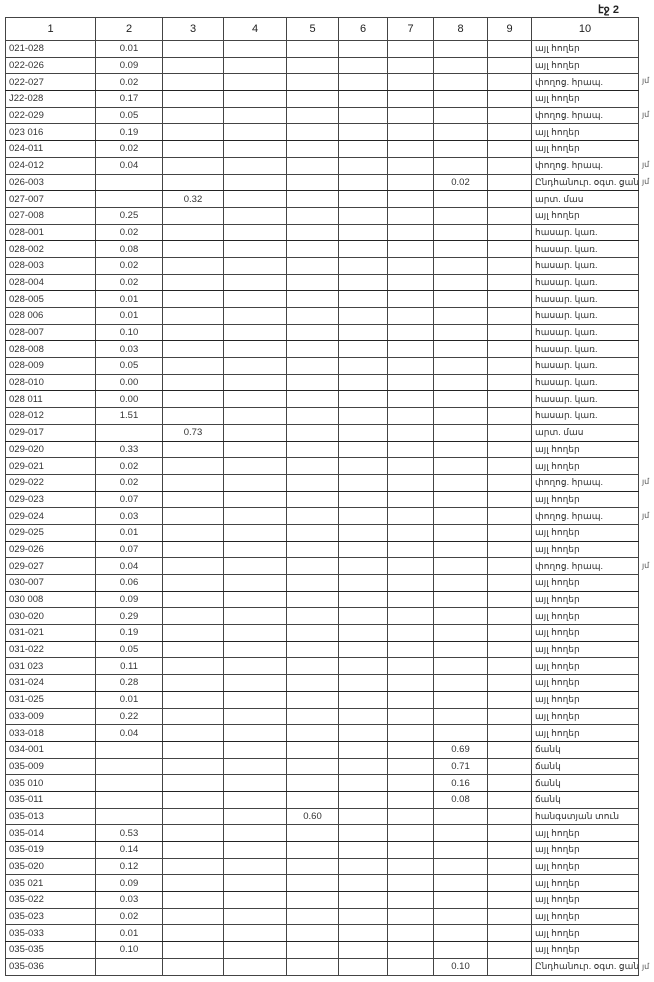  I want to click on cell-c8: 0.08, so click(460, 799).